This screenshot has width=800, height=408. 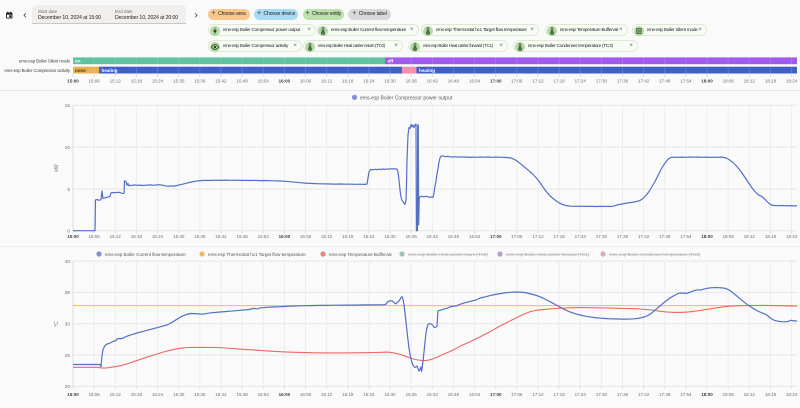 What do you see at coordinates (78, 61) in the screenshot?
I see `svg-text: on` at bounding box center [78, 61].